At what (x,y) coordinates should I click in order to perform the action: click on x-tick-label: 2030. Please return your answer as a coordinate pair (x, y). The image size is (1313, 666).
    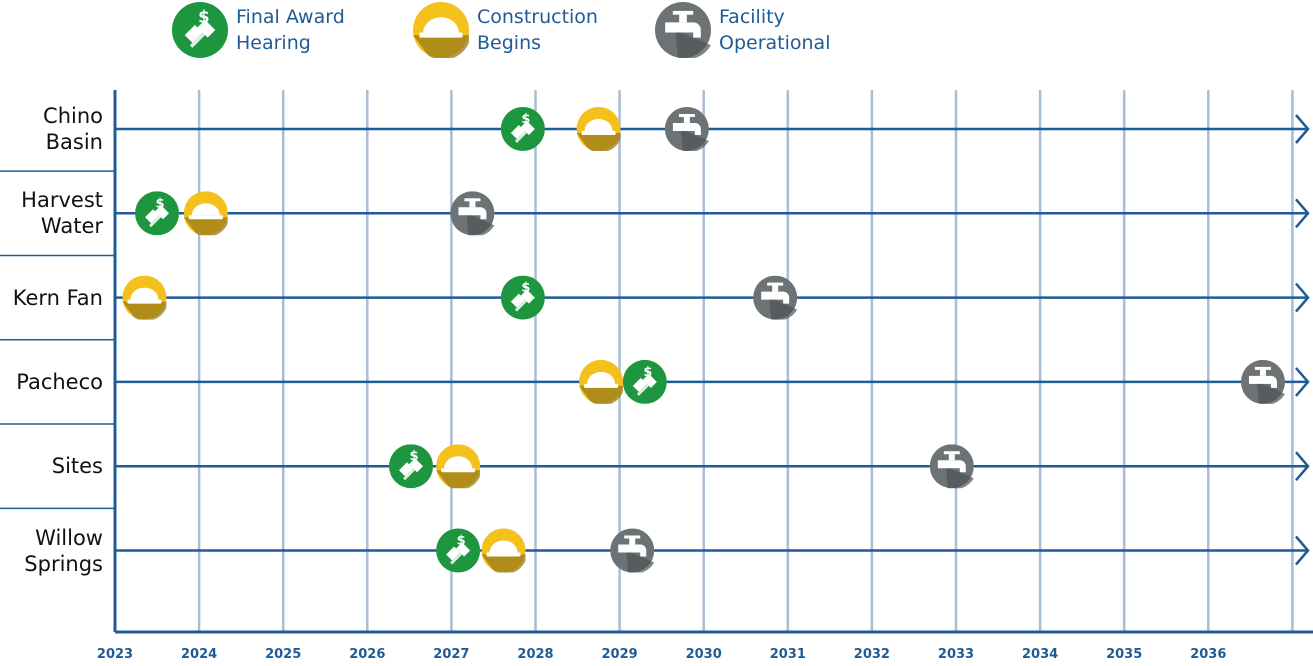
    Looking at the image, I should click on (704, 654).